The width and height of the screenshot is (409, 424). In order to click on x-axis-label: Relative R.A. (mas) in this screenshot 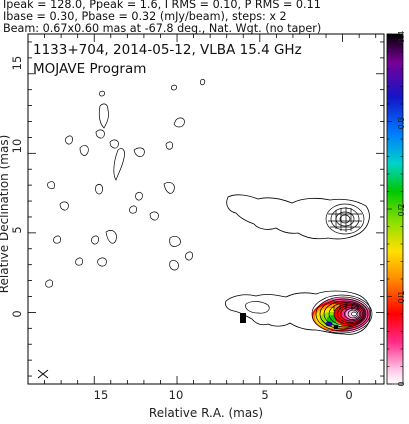, I will do `click(206, 413)`.